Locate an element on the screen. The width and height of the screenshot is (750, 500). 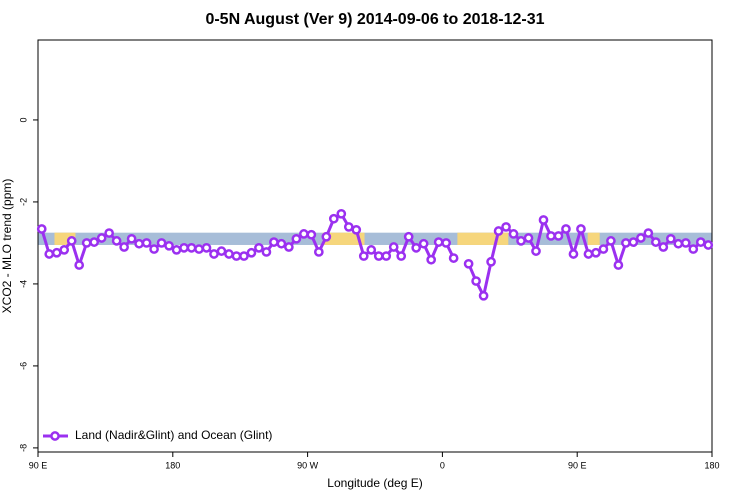
x-tick-label: 90 W is located at coordinates (308, 465).